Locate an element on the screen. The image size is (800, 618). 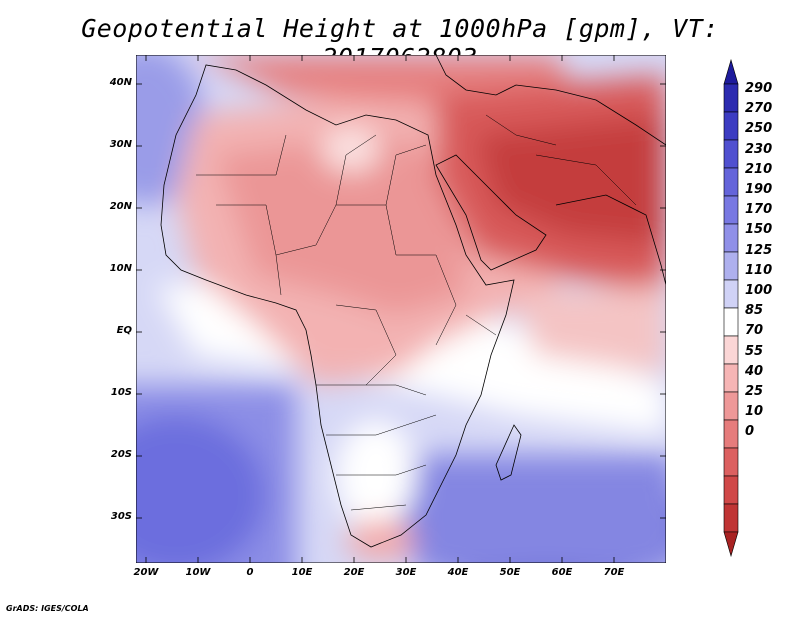
colorbar-label: 230 is located at coordinates (759, 149).